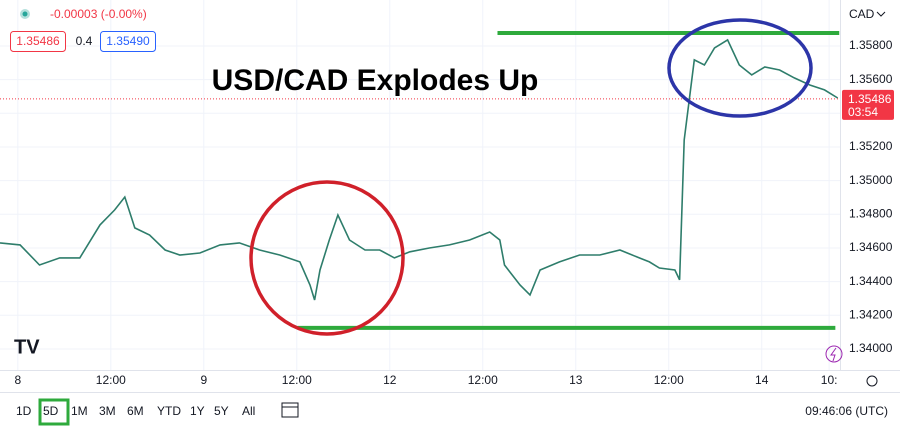 The height and width of the screenshot is (435, 900). I want to click on settings-icon, so click(872, 381).